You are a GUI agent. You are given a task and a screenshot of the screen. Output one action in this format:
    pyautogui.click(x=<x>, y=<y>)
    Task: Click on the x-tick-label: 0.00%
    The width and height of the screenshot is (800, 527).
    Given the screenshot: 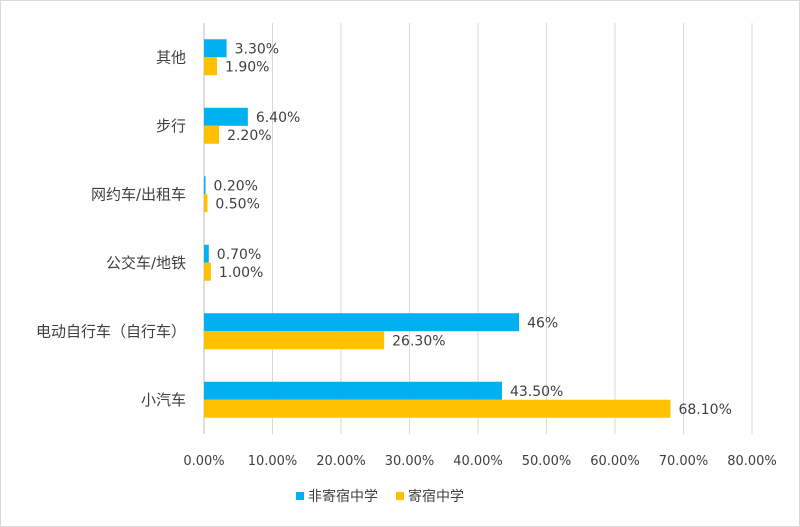 What is the action you would take?
    pyautogui.click(x=203, y=461)
    